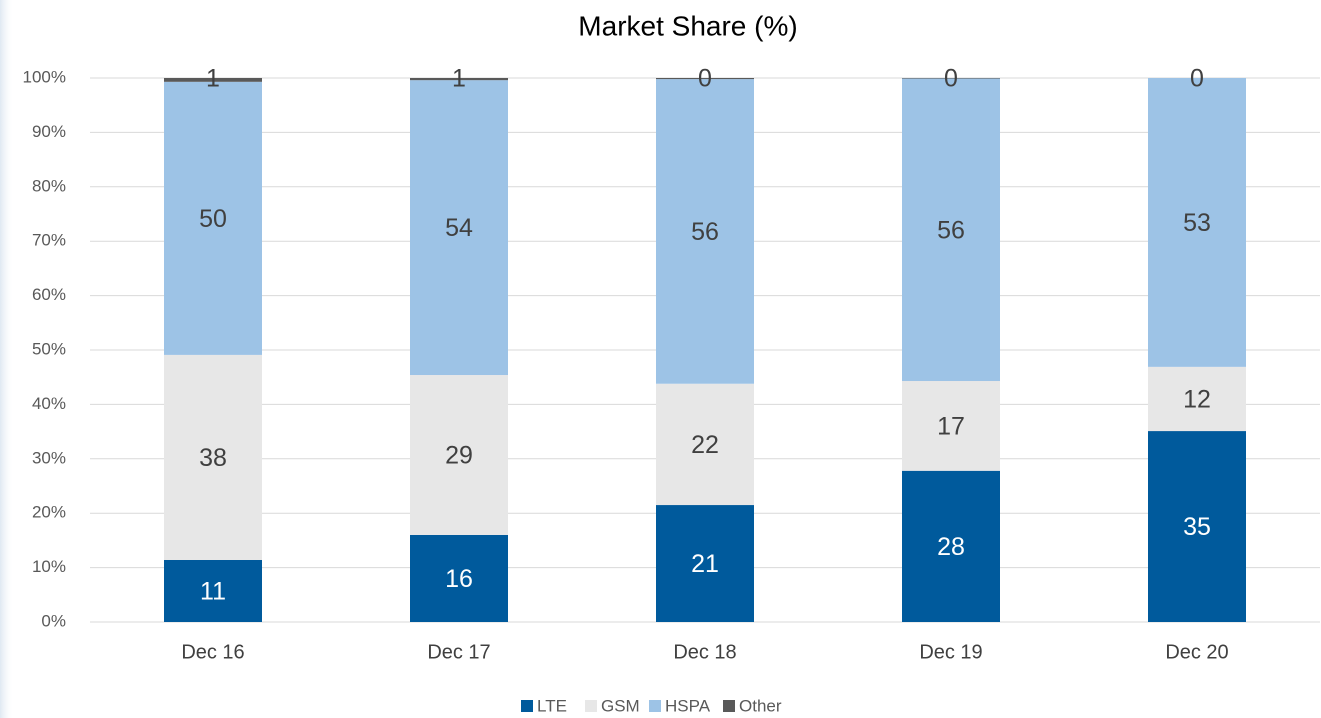  What do you see at coordinates (49, 294) in the screenshot?
I see `y-tick-label: 60%` at bounding box center [49, 294].